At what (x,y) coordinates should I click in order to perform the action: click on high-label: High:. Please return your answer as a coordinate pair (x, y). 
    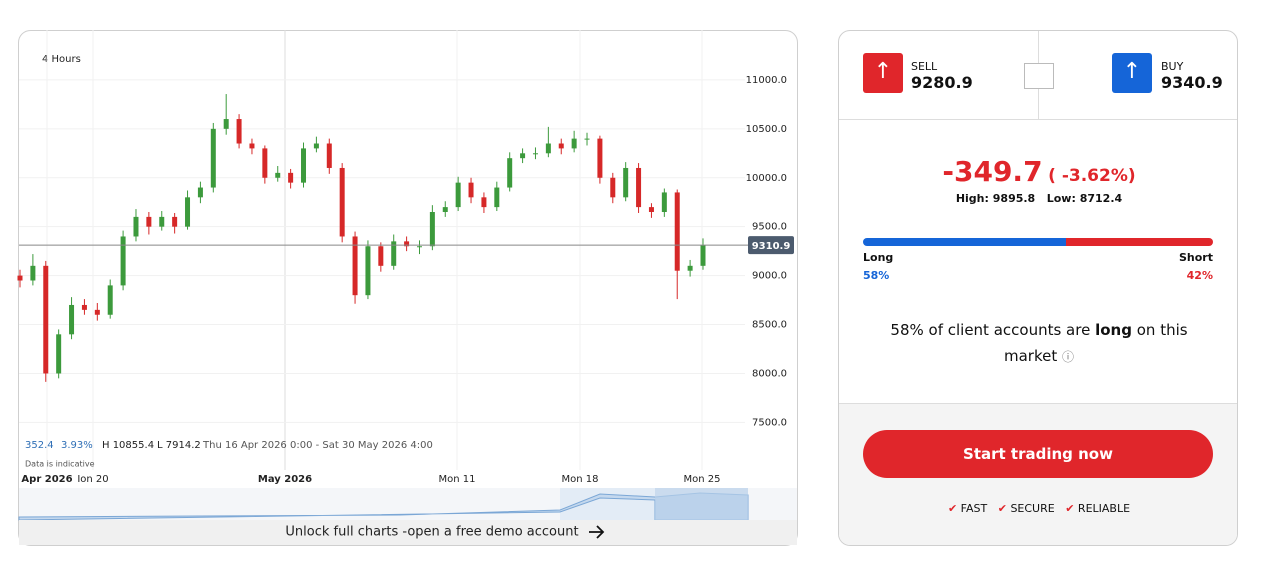
    Looking at the image, I should click on (972, 198).